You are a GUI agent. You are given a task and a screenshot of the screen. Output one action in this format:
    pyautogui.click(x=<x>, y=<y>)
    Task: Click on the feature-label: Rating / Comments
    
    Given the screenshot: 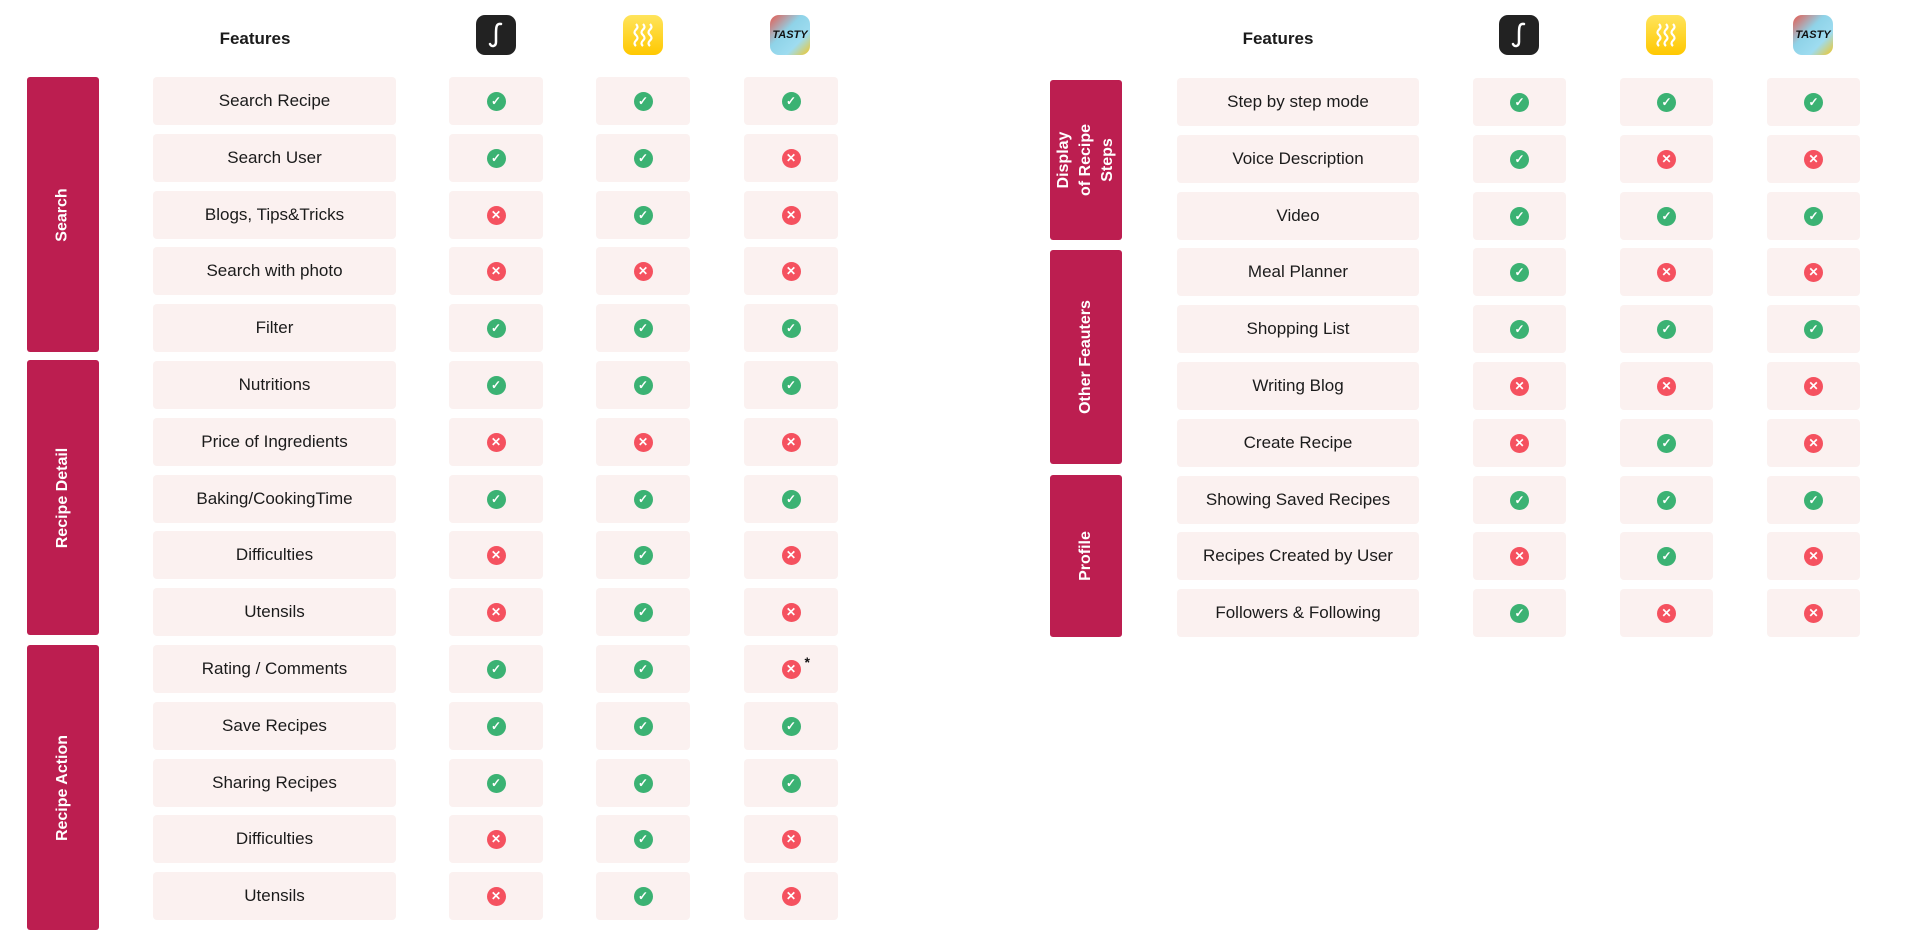 What is the action you would take?
    pyautogui.click(x=274, y=668)
    